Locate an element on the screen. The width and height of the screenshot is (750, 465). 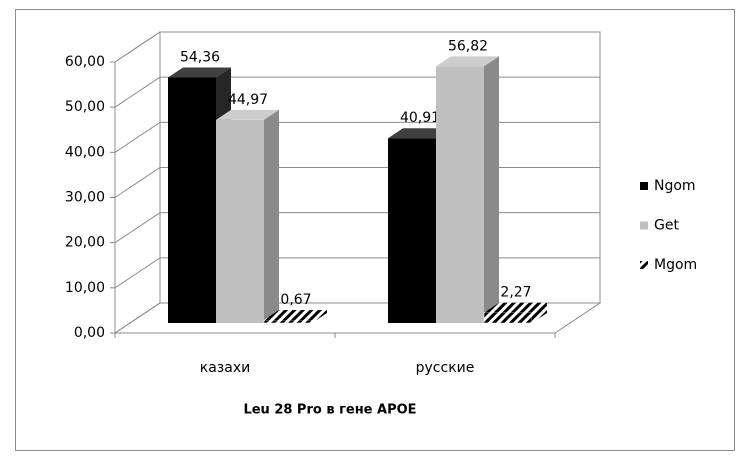
legend-label: Mgom is located at coordinates (675, 265).